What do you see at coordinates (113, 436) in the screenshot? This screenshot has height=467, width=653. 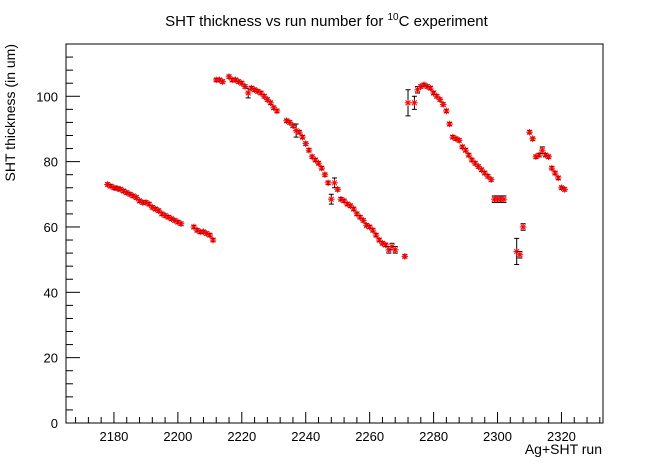 I see `x-tick-label: 2180` at bounding box center [113, 436].